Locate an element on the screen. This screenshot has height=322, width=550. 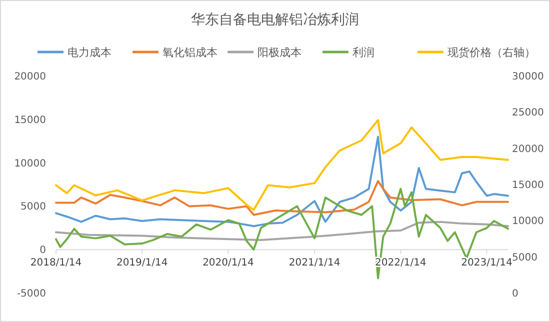
legend-label: 氧化铝成本 is located at coordinates (190, 52).